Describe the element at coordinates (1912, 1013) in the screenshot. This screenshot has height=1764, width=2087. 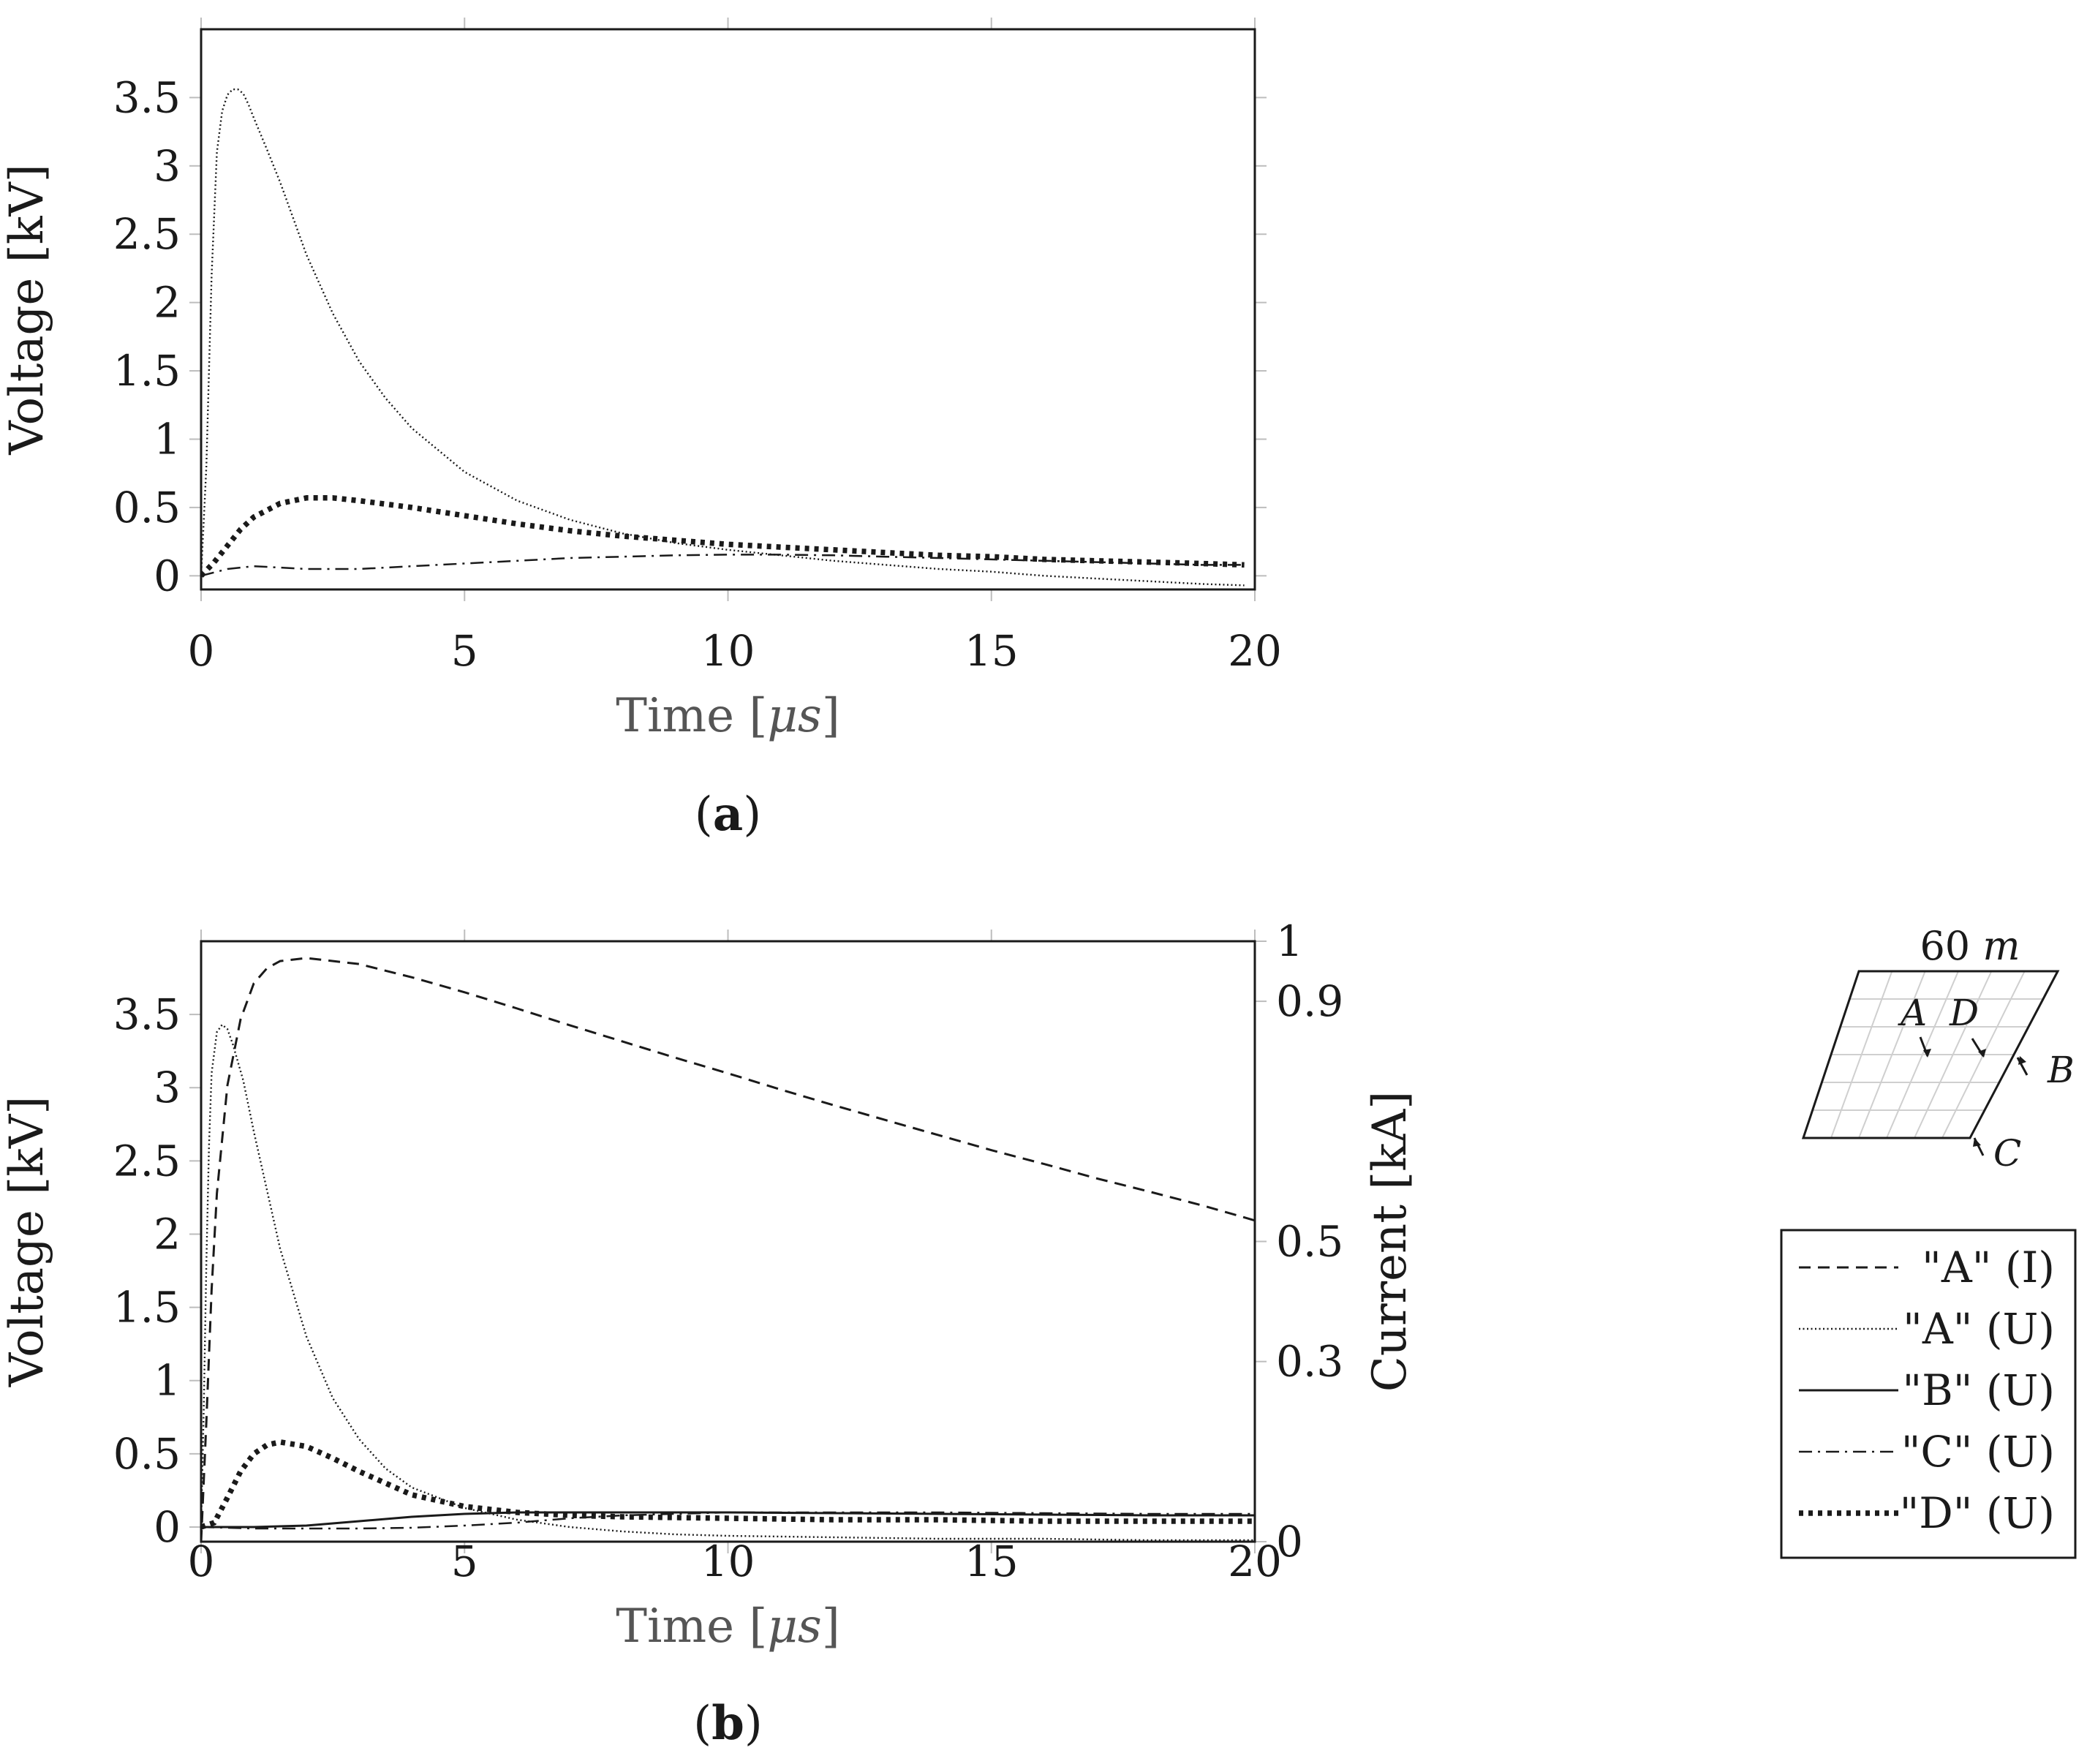
I see `inset-point-a: A` at that location.